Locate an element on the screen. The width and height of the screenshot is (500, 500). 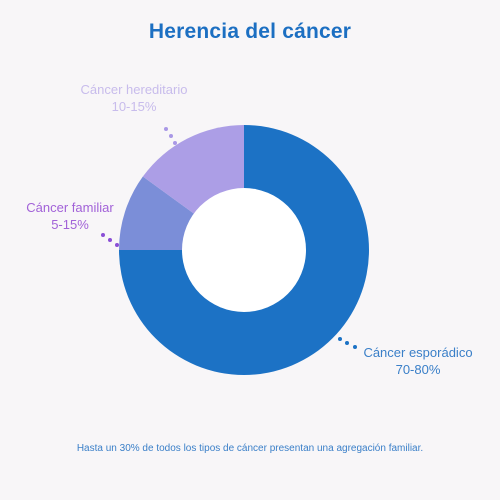
label-hereditario: Cáncer hereditario 10-15% is located at coordinates (134, 98).